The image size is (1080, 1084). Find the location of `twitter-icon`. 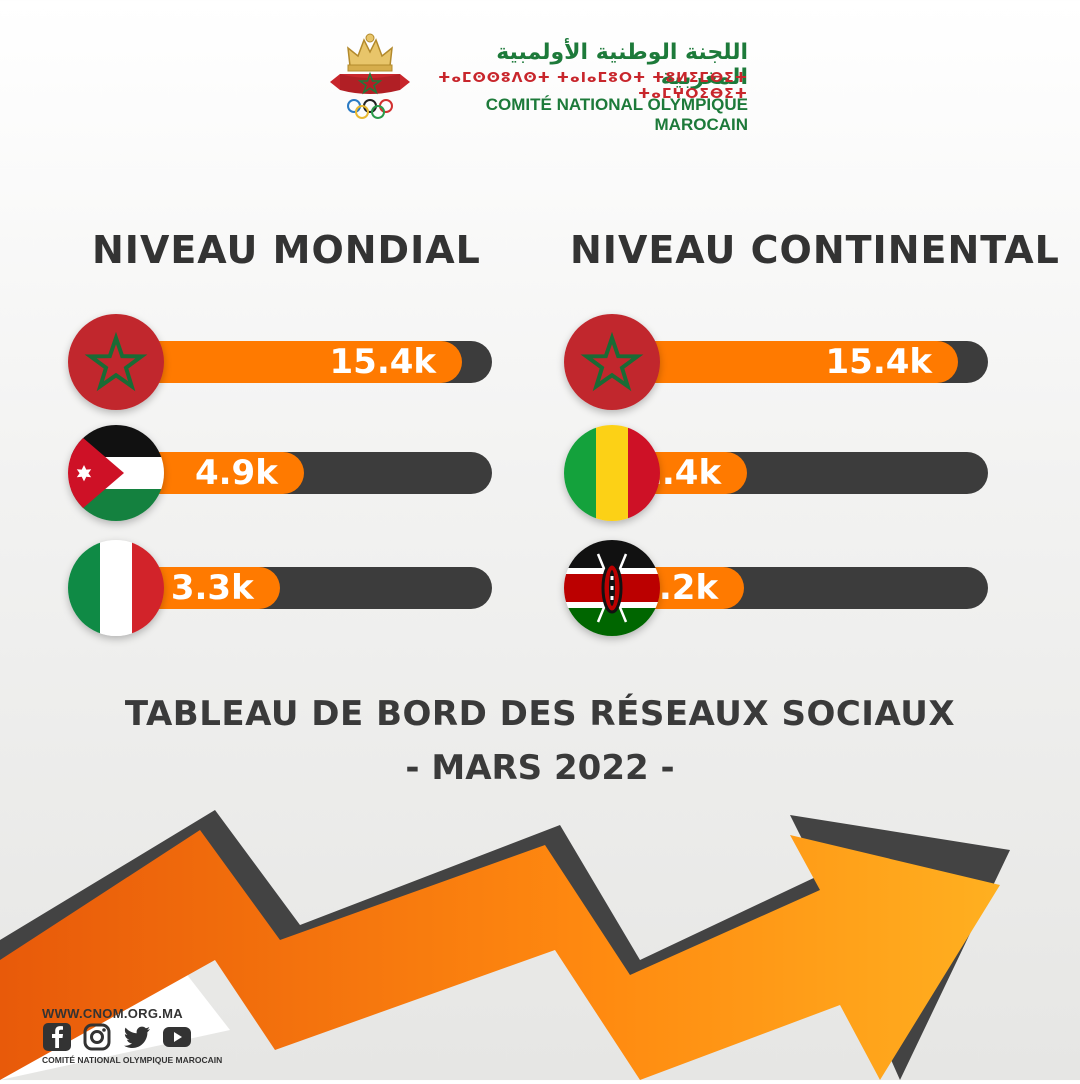

twitter-icon is located at coordinates (137, 1037).